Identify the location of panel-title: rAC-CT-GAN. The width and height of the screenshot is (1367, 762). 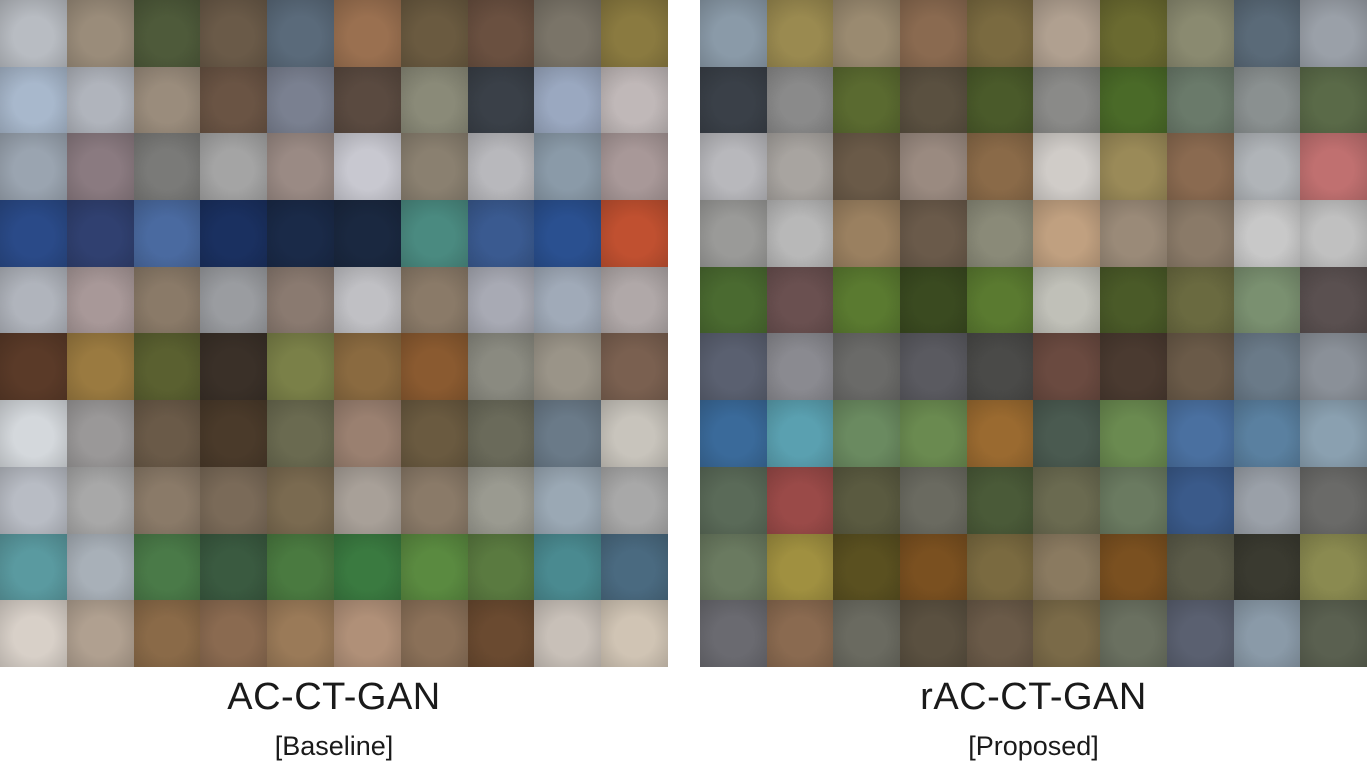
(1033, 697).